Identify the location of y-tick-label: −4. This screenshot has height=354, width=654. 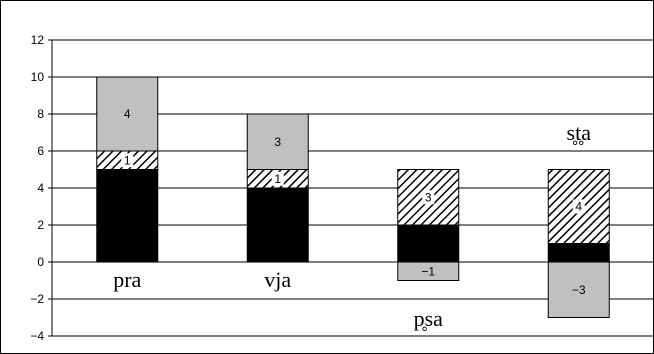
(37, 336).